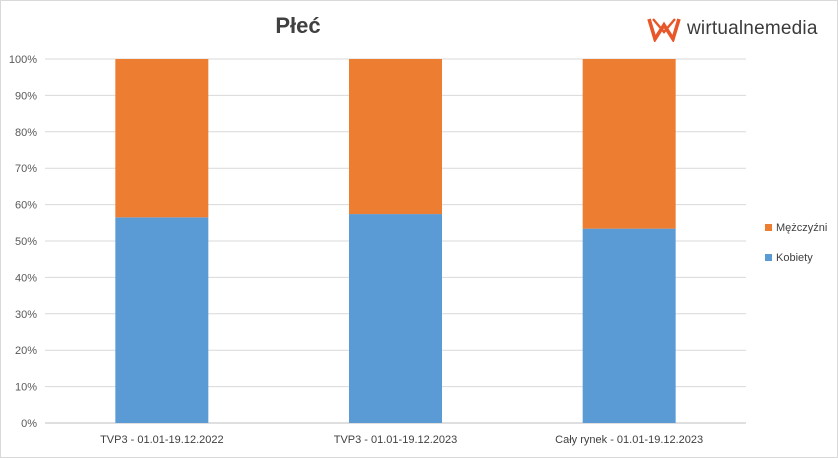 The image size is (838, 458). I want to click on y-tick-label: 20%, so click(26, 351).